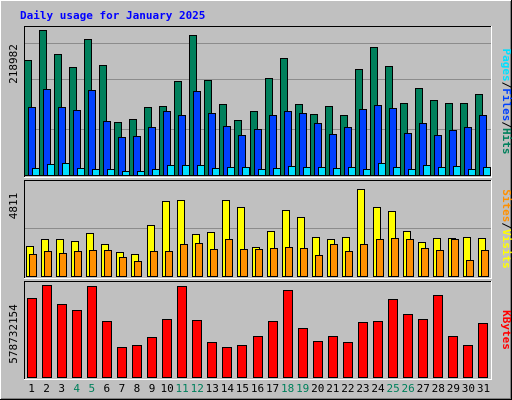  Describe the element at coordinates (362, 388) in the screenshot. I see `x-tick-label-23: 23` at that location.